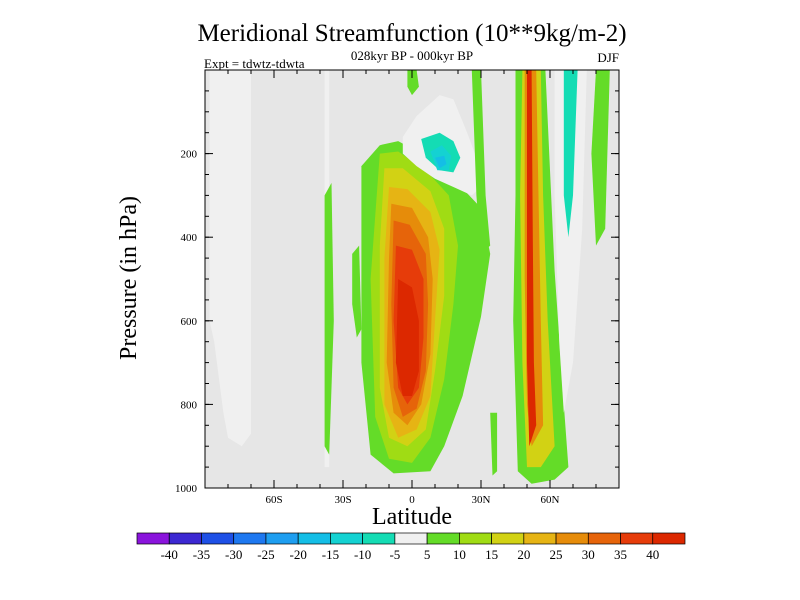 The width and height of the screenshot is (800, 600). What do you see at coordinates (362, 554) in the screenshot?
I see `colorbar-label: -10` at bounding box center [362, 554].